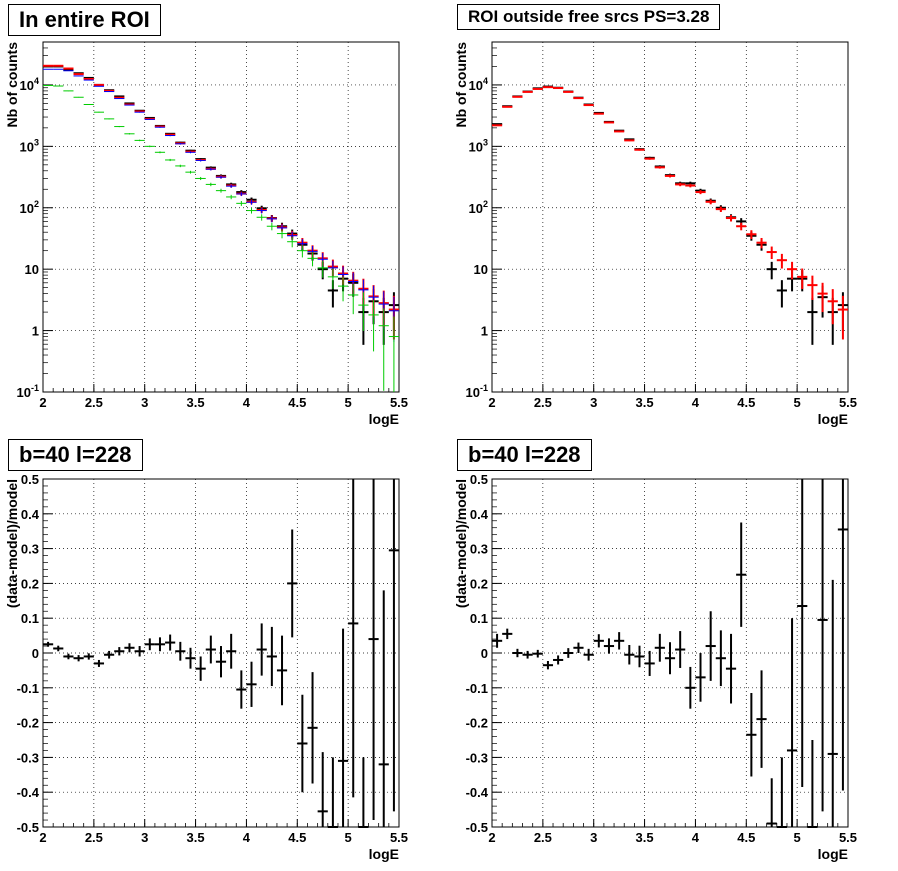  Describe the element at coordinates (84, 20) in the screenshot. I see `chart-title: In entire ROI` at that location.